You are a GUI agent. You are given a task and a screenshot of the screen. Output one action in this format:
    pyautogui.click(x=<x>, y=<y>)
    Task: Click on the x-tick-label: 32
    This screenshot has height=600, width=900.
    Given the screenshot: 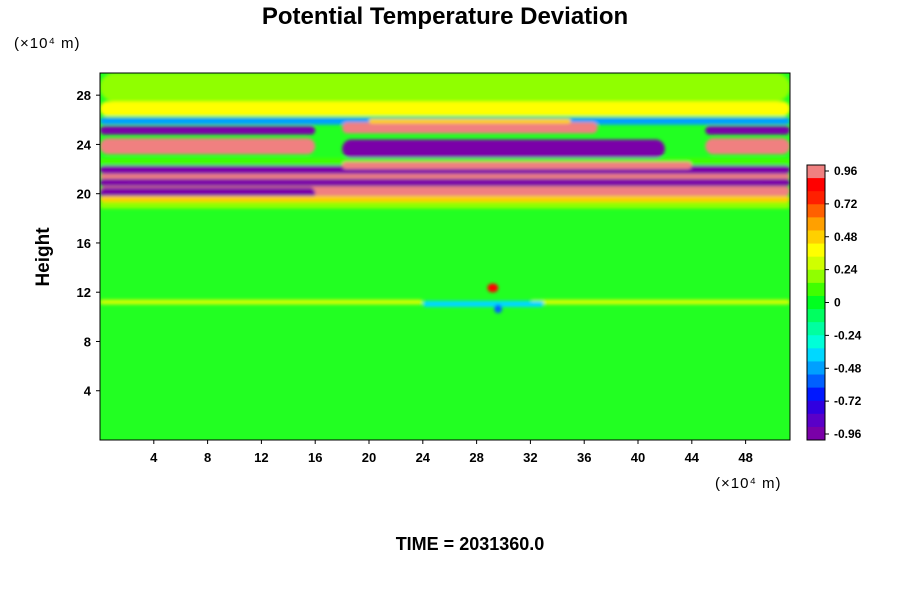 What is the action you would take?
    pyautogui.click(x=530, y=457)
    